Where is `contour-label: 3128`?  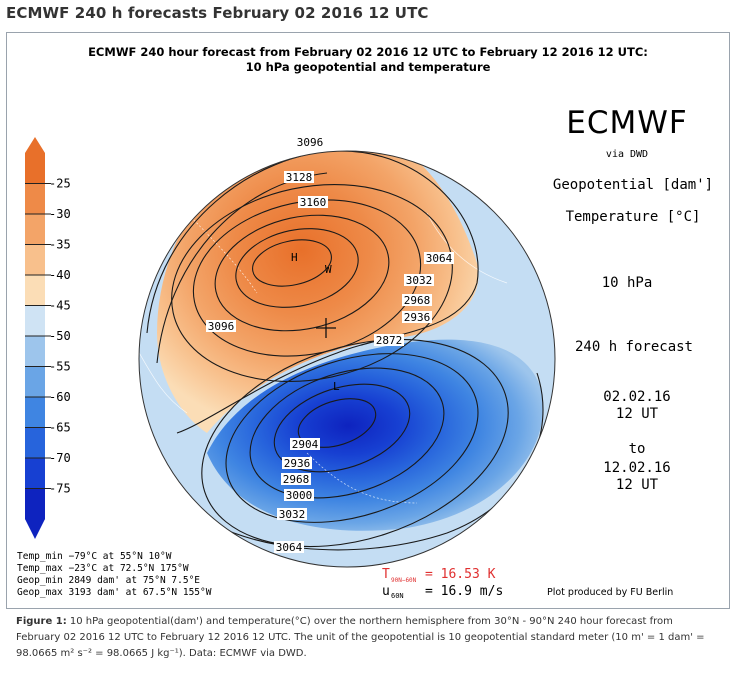
contour-label: 3128 is located at coordinates (299, 177).